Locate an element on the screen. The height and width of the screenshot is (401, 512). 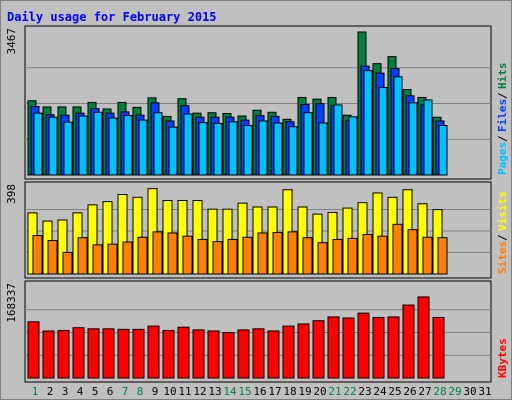
day-label: 8 is located at coordinates (140, 391).